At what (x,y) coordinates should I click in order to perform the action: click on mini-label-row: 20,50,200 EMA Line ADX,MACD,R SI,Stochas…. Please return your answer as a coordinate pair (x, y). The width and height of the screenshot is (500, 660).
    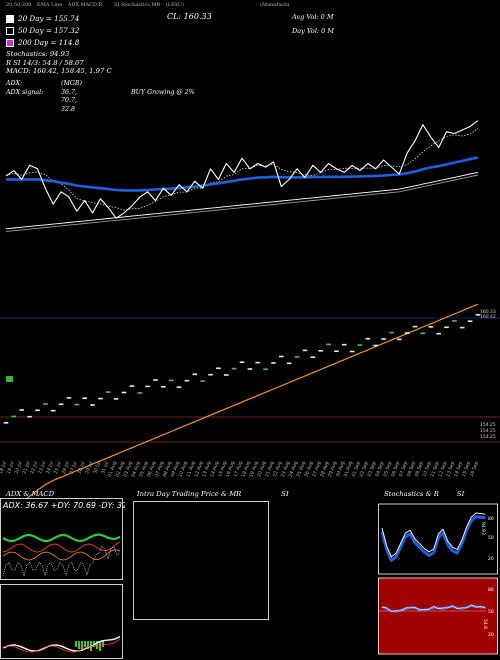
    Looking at the image, I should click on (95, 5).